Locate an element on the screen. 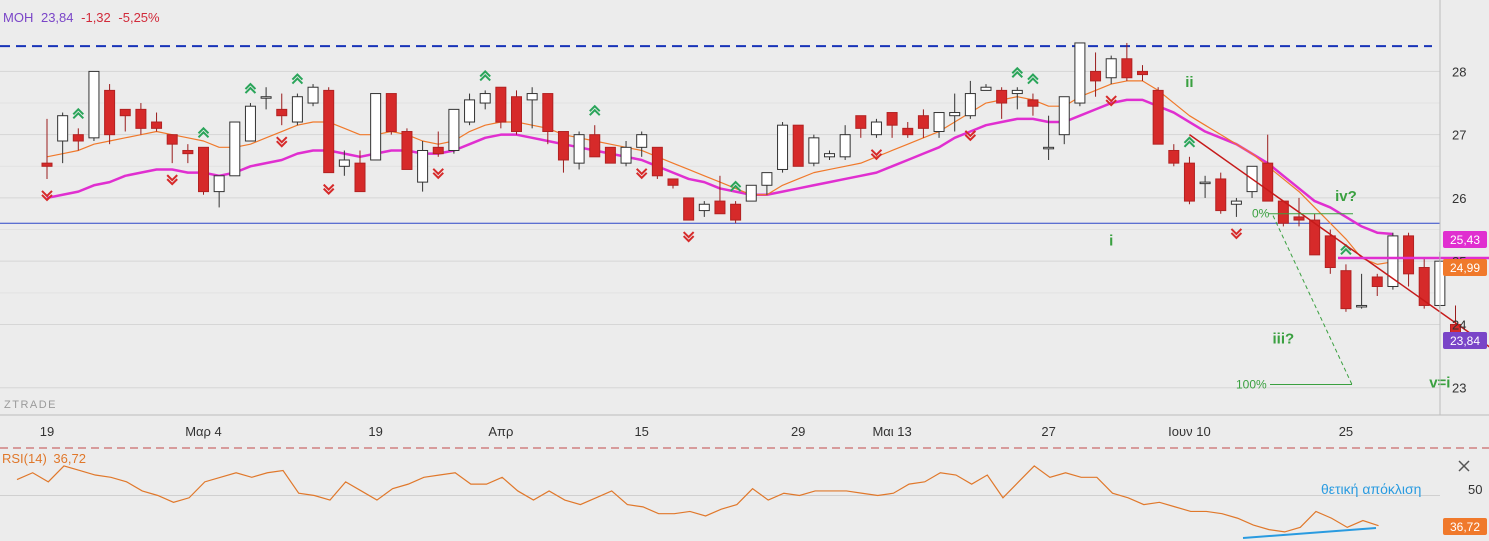 The width and height of the screenshot is (1489, 541). wave-label: ii is located at coordinates (1189, 82).